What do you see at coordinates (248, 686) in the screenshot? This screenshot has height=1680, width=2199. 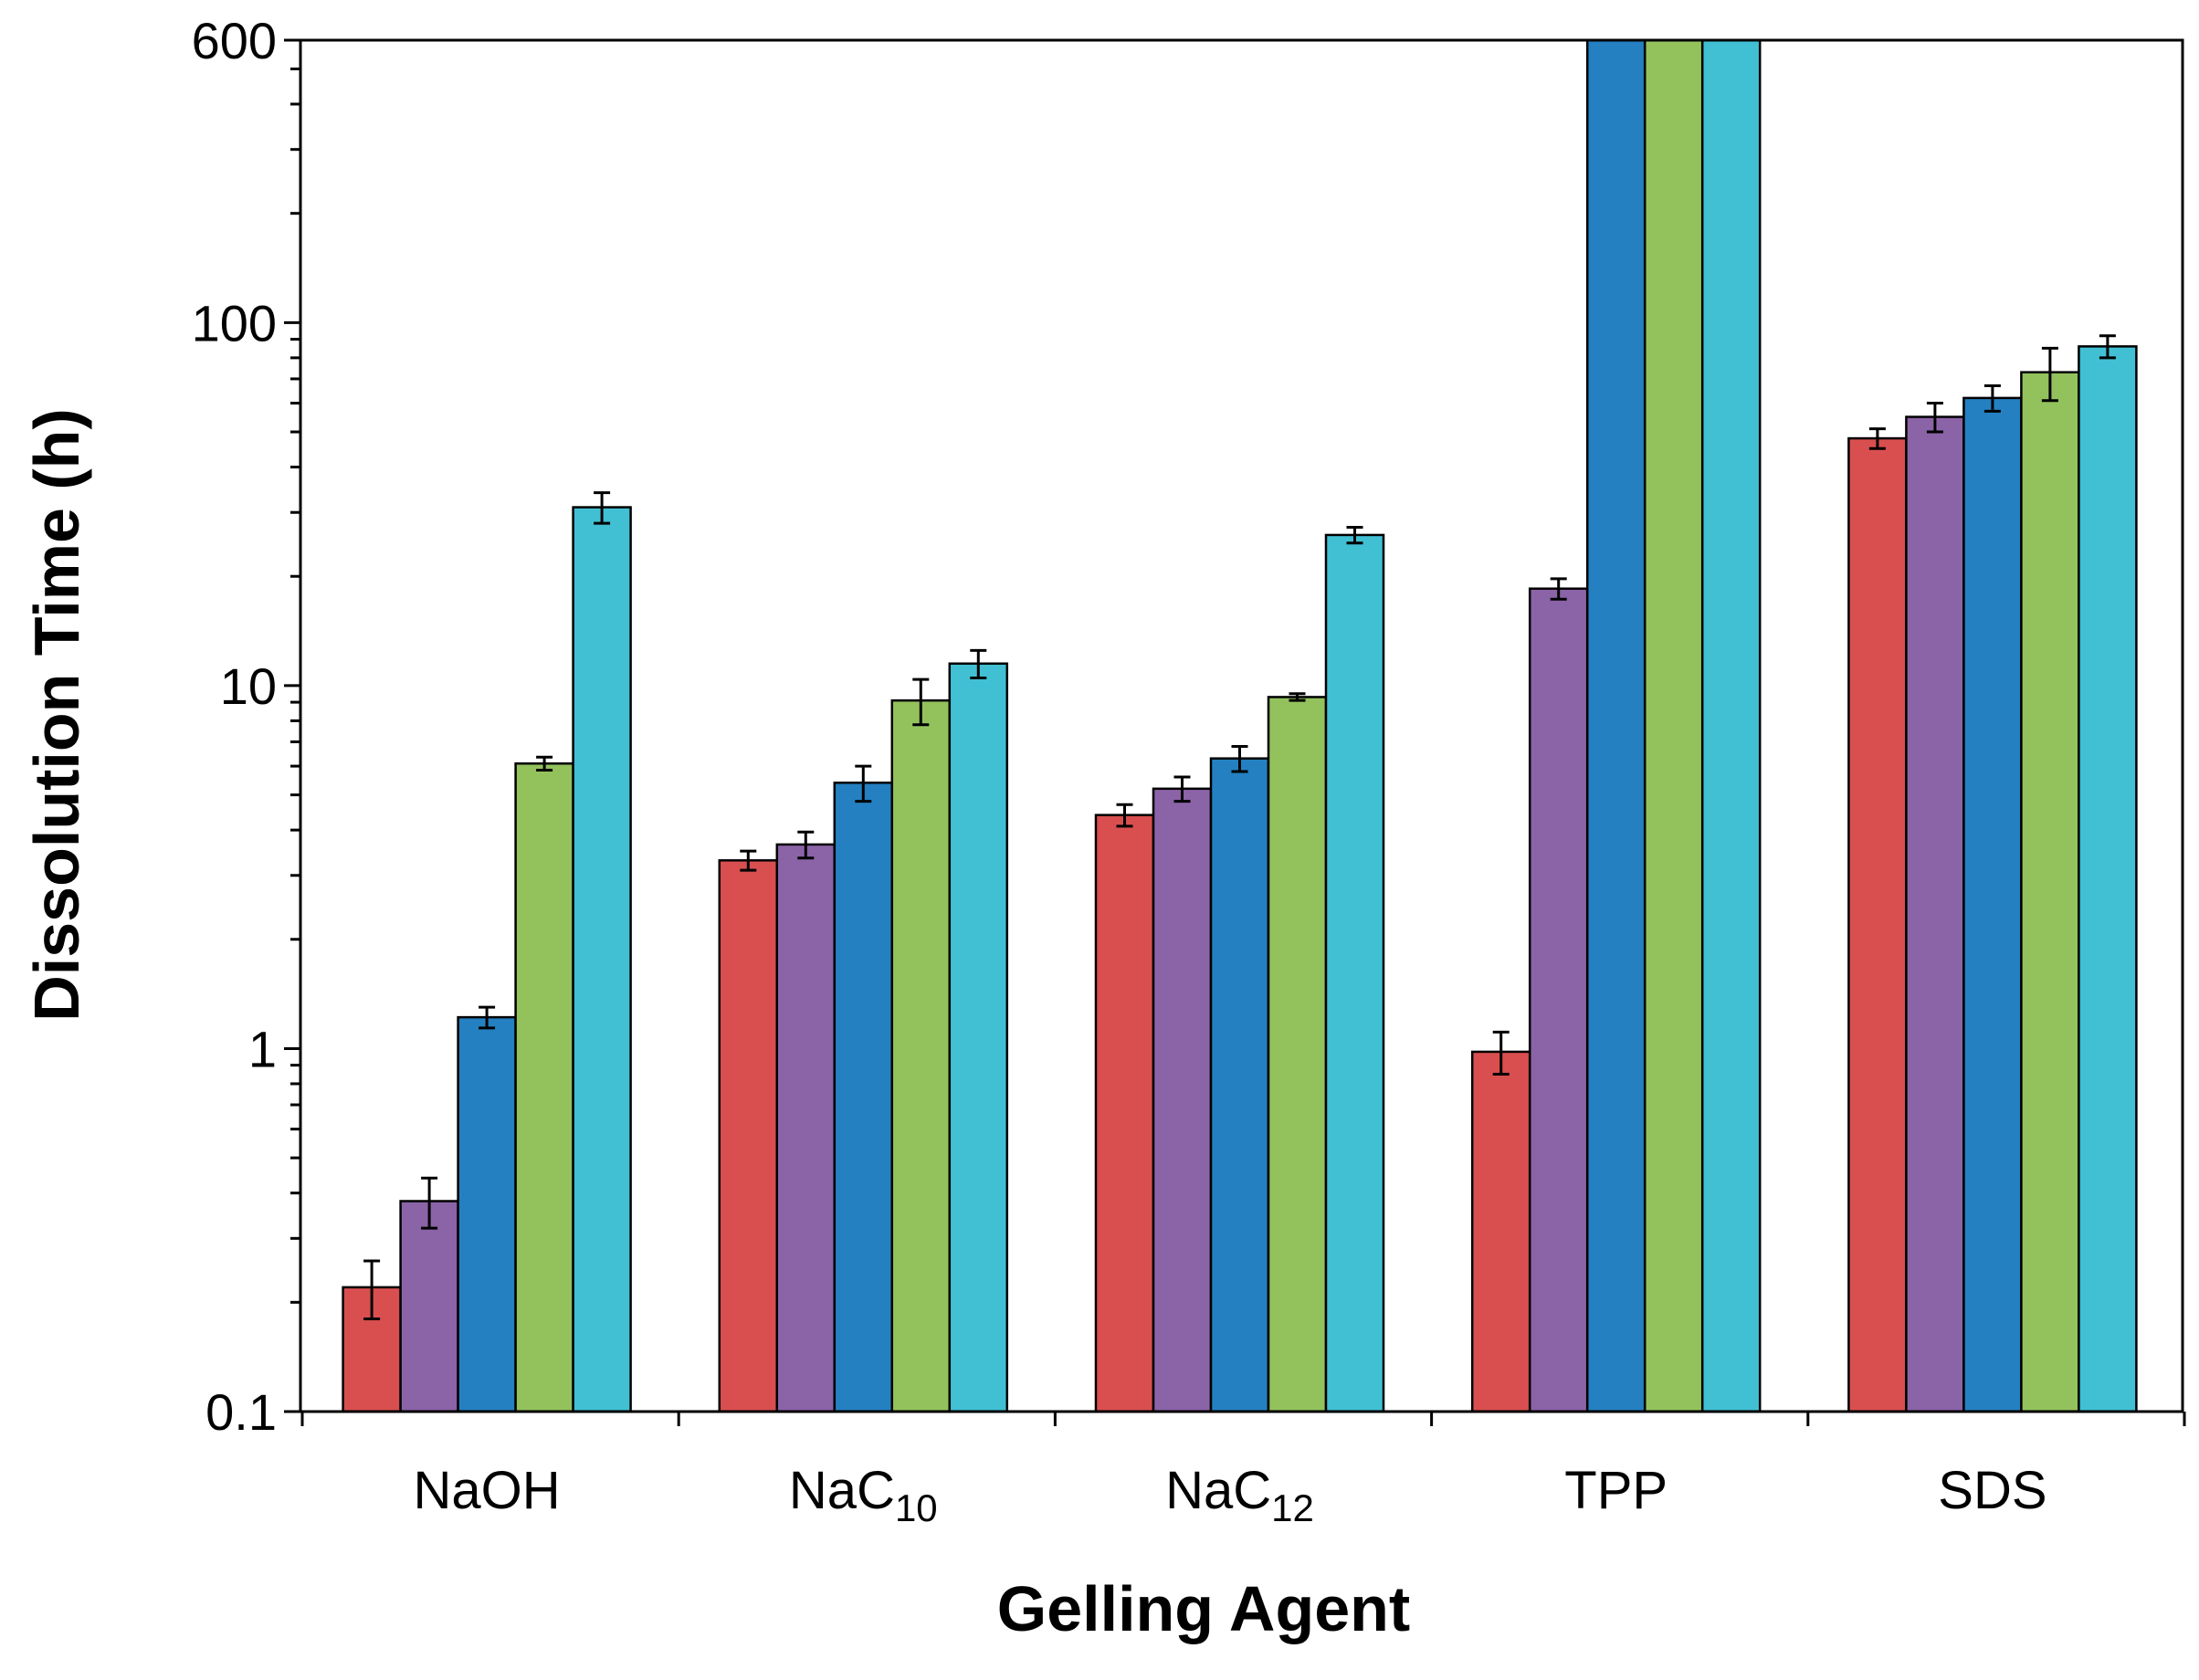 I see `y-tick-label: 10` at bounding box center [248, 686].